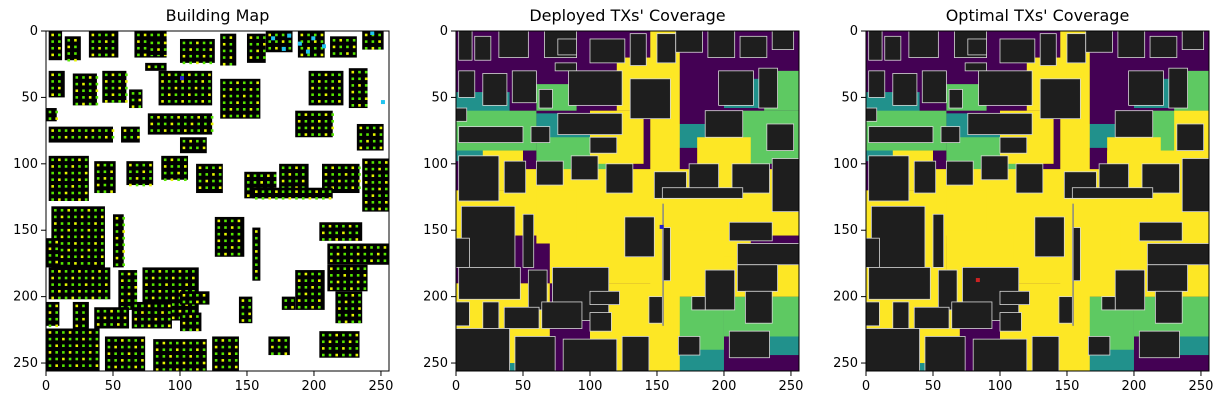  What do you see at coordinates (1073, 264) in the screenshot?
I see `rail-line` at bounding box center [1073, 264].